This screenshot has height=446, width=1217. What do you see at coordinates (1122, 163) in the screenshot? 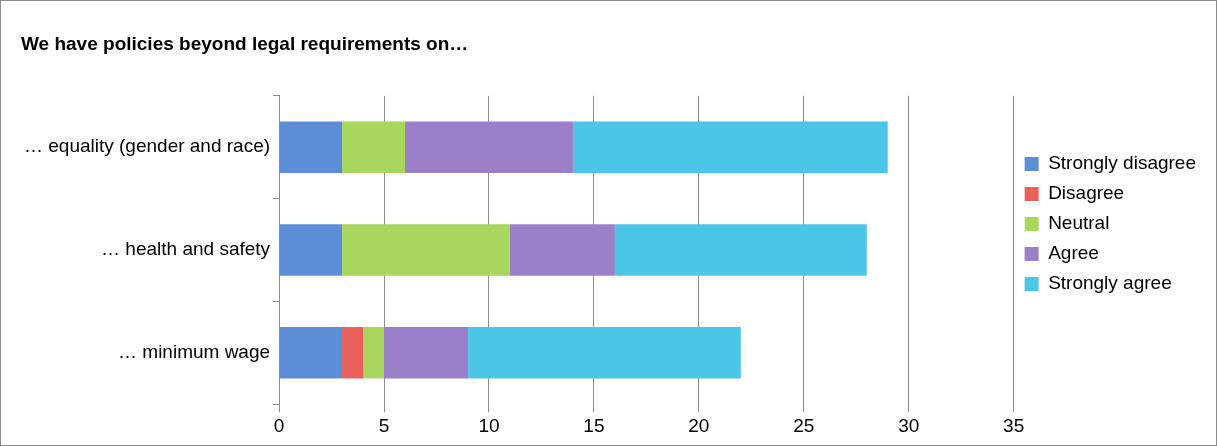
I see `legend-label: Strongly disagree` at bounding box center [1122, 163].